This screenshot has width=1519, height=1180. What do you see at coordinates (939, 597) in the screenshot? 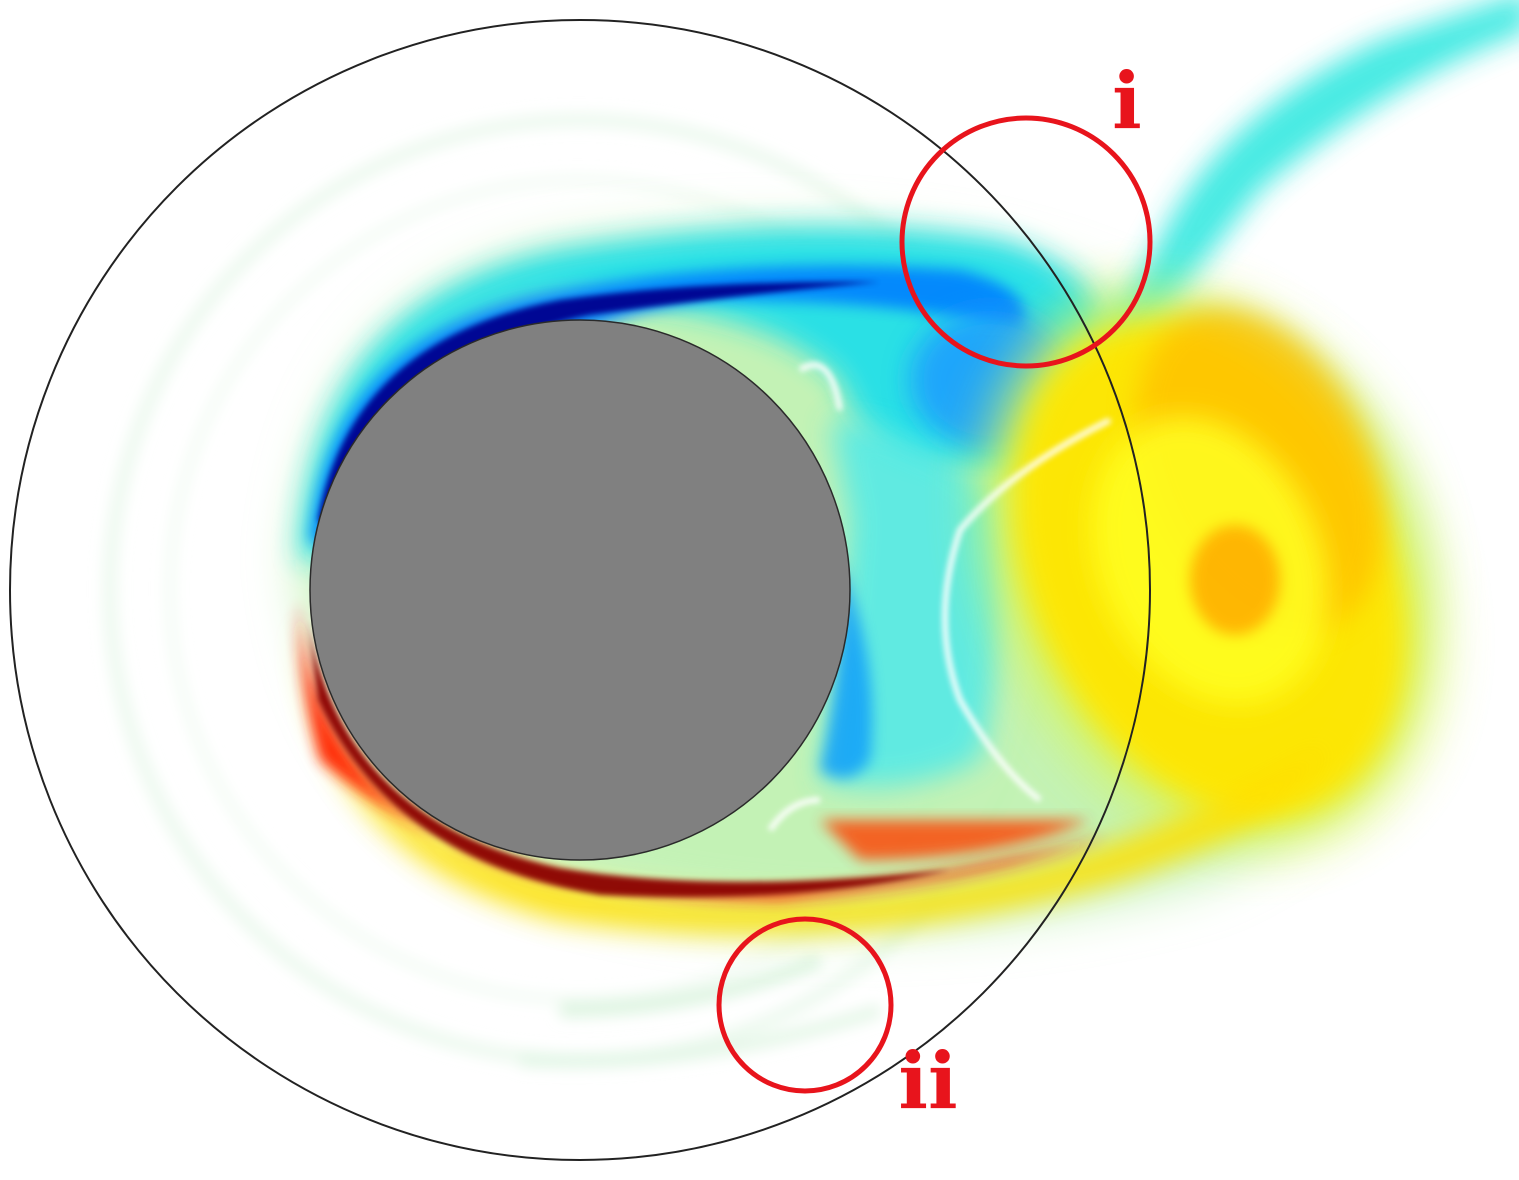
I see `zero-contours` at bounding box center [939, 597].